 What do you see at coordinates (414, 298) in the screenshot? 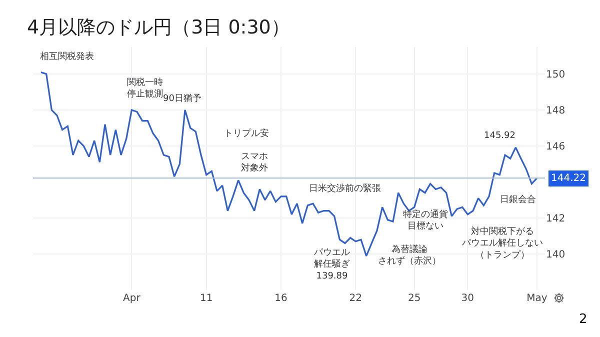
I see `x-tick-label: 25` at bounding box center [414, 298].